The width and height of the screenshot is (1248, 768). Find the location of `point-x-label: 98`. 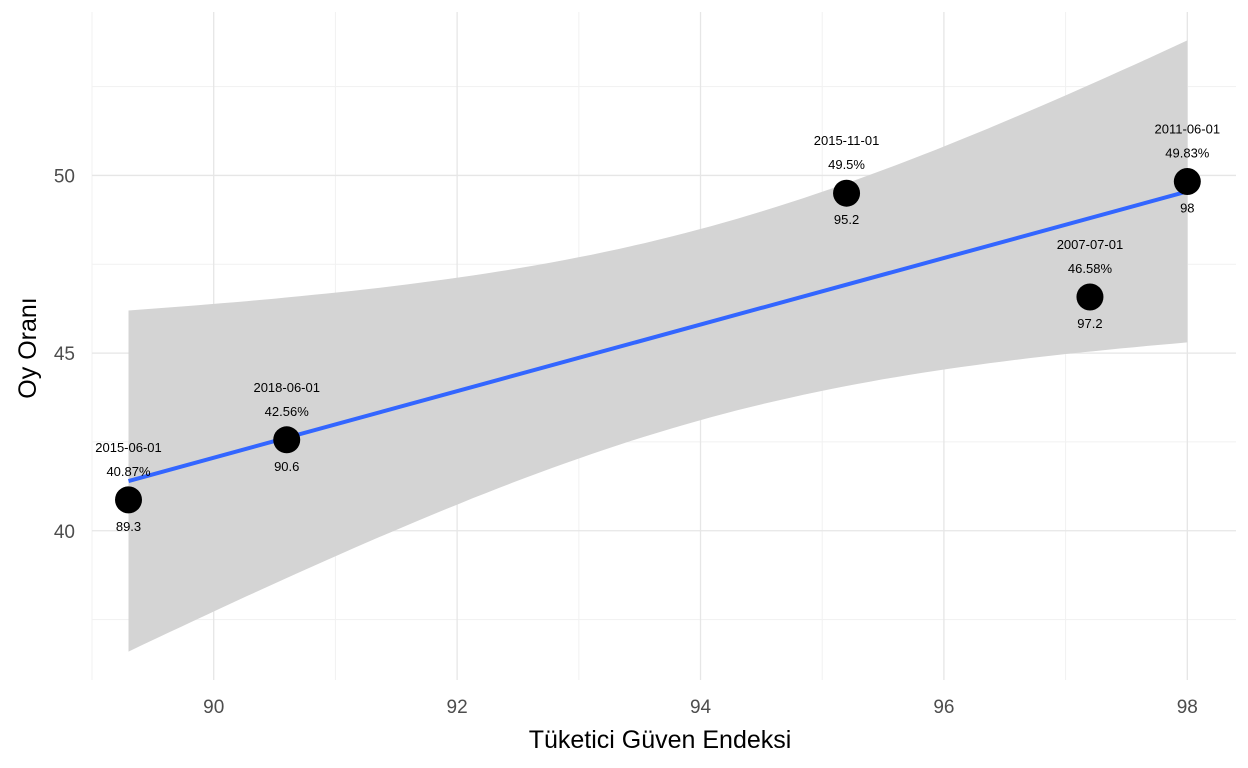

point-x-label: 98 is located at coordinates (1187, 207).